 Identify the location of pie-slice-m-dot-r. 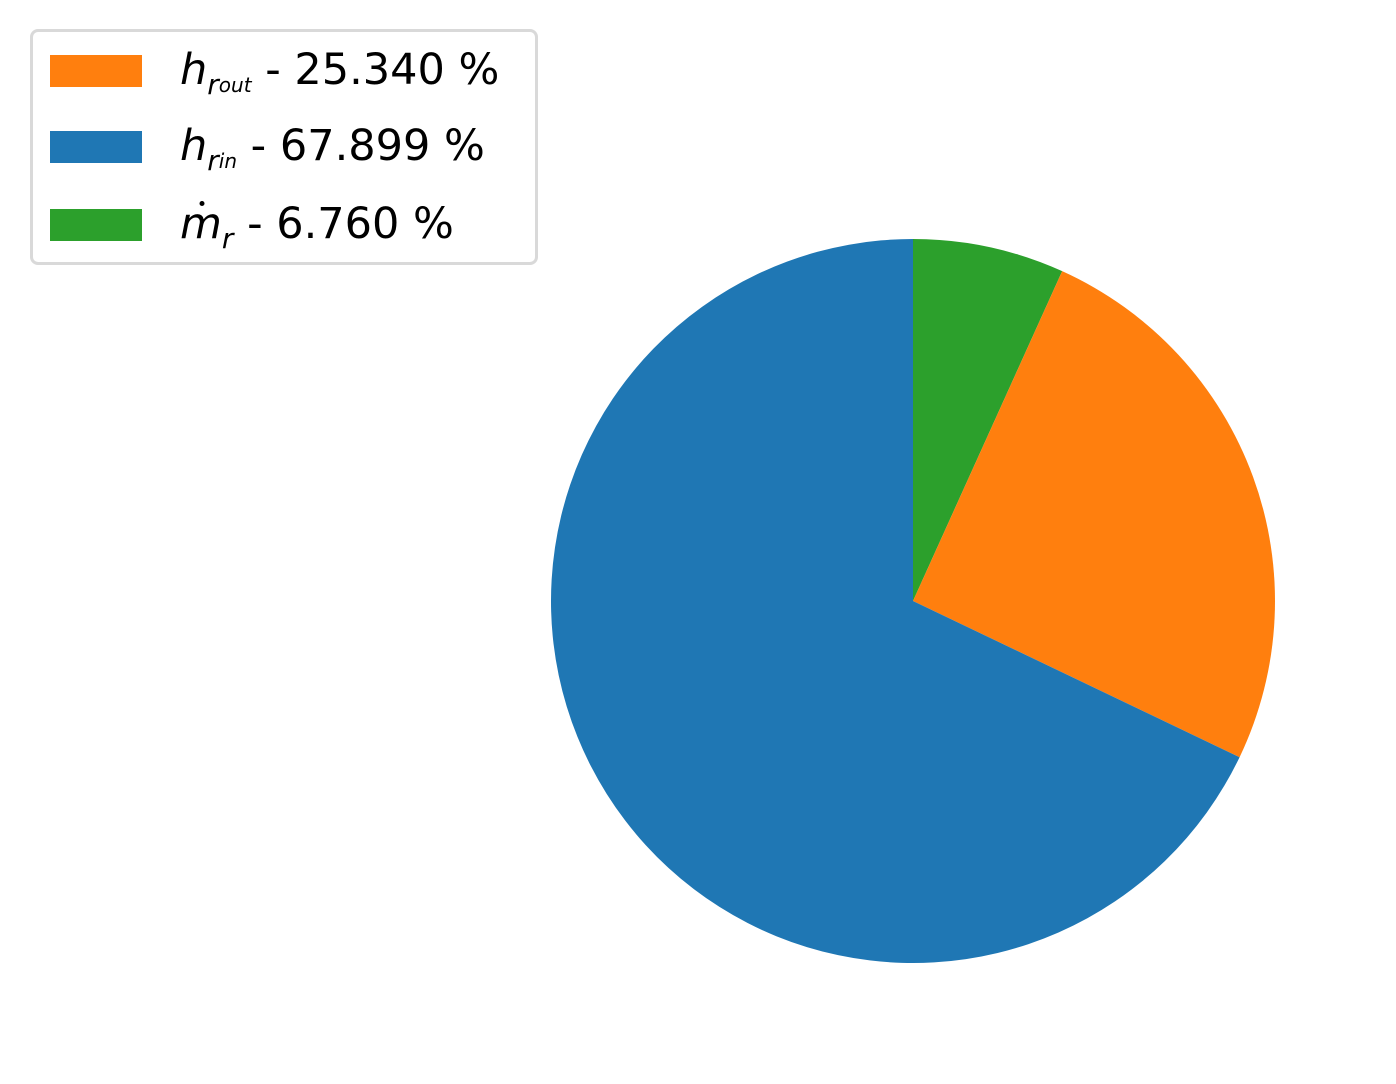
(988, 420).